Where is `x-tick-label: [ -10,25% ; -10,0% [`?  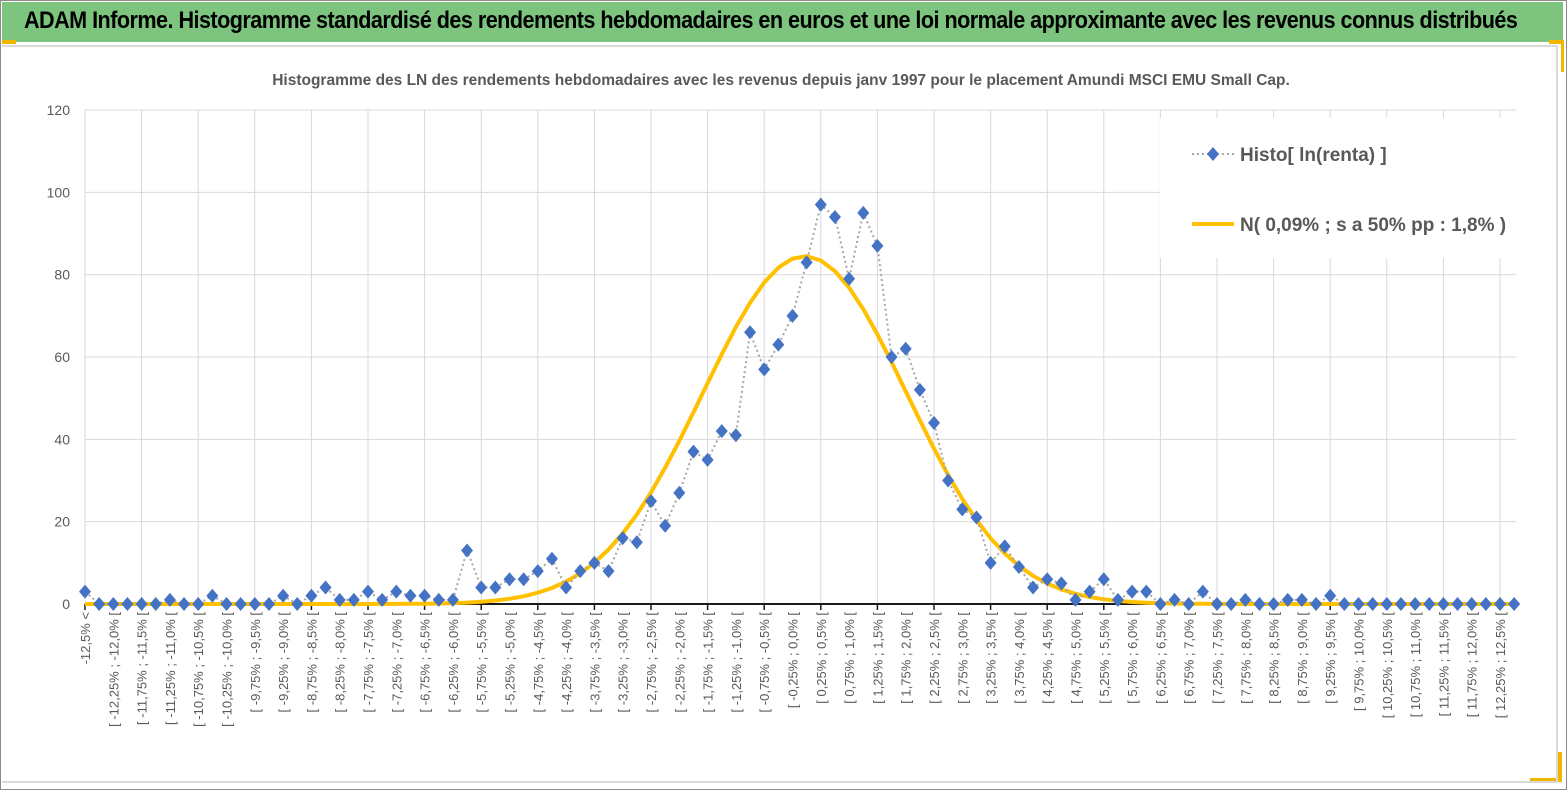 x-tick-label: [ -10,25% ; -10,0% [ is located at coordinates (227, 669).